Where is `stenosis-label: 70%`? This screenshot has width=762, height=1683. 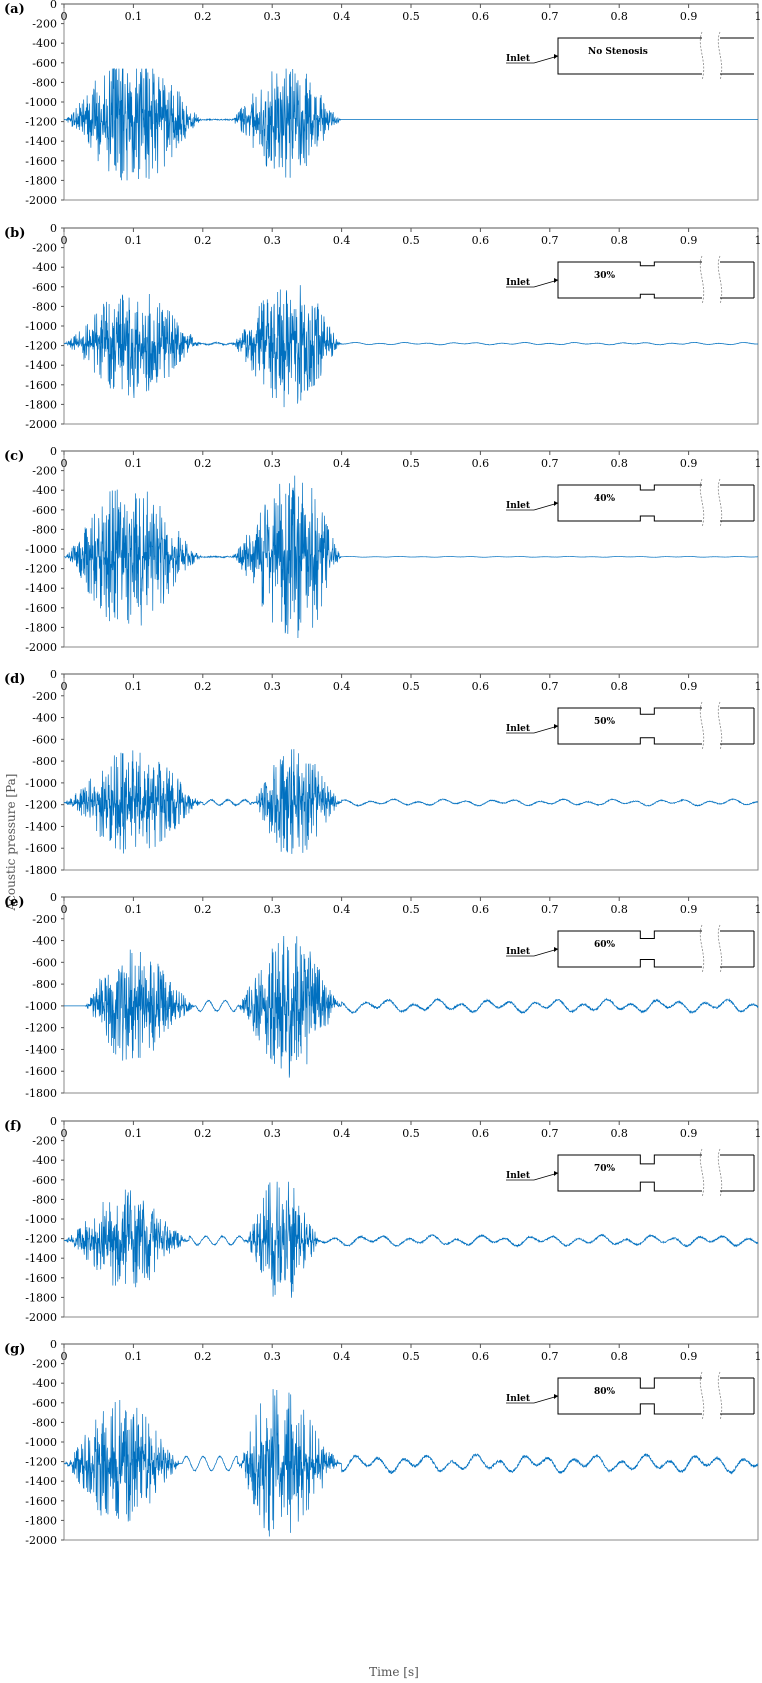 stenosis-label: 70% is located at coordinates (605, 1169).